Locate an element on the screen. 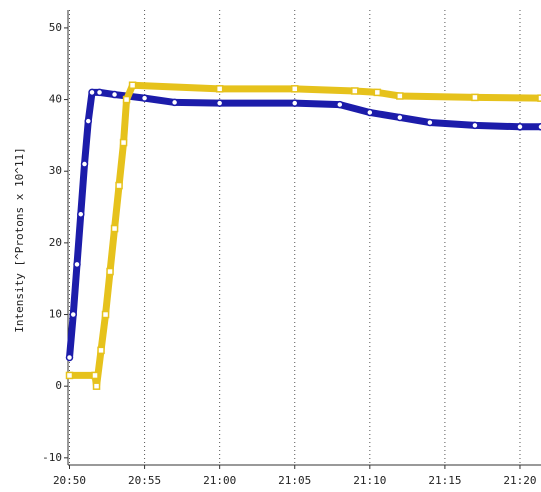  y-tick-label: 50 is located at coordinates (55, 27).